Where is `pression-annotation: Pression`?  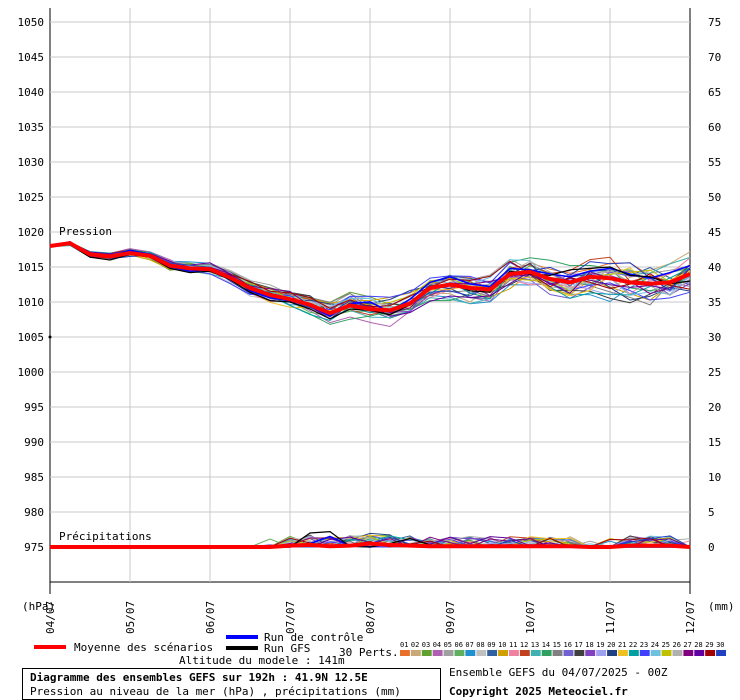 pression-annotation: Pression is located at coordinates (85, 231).